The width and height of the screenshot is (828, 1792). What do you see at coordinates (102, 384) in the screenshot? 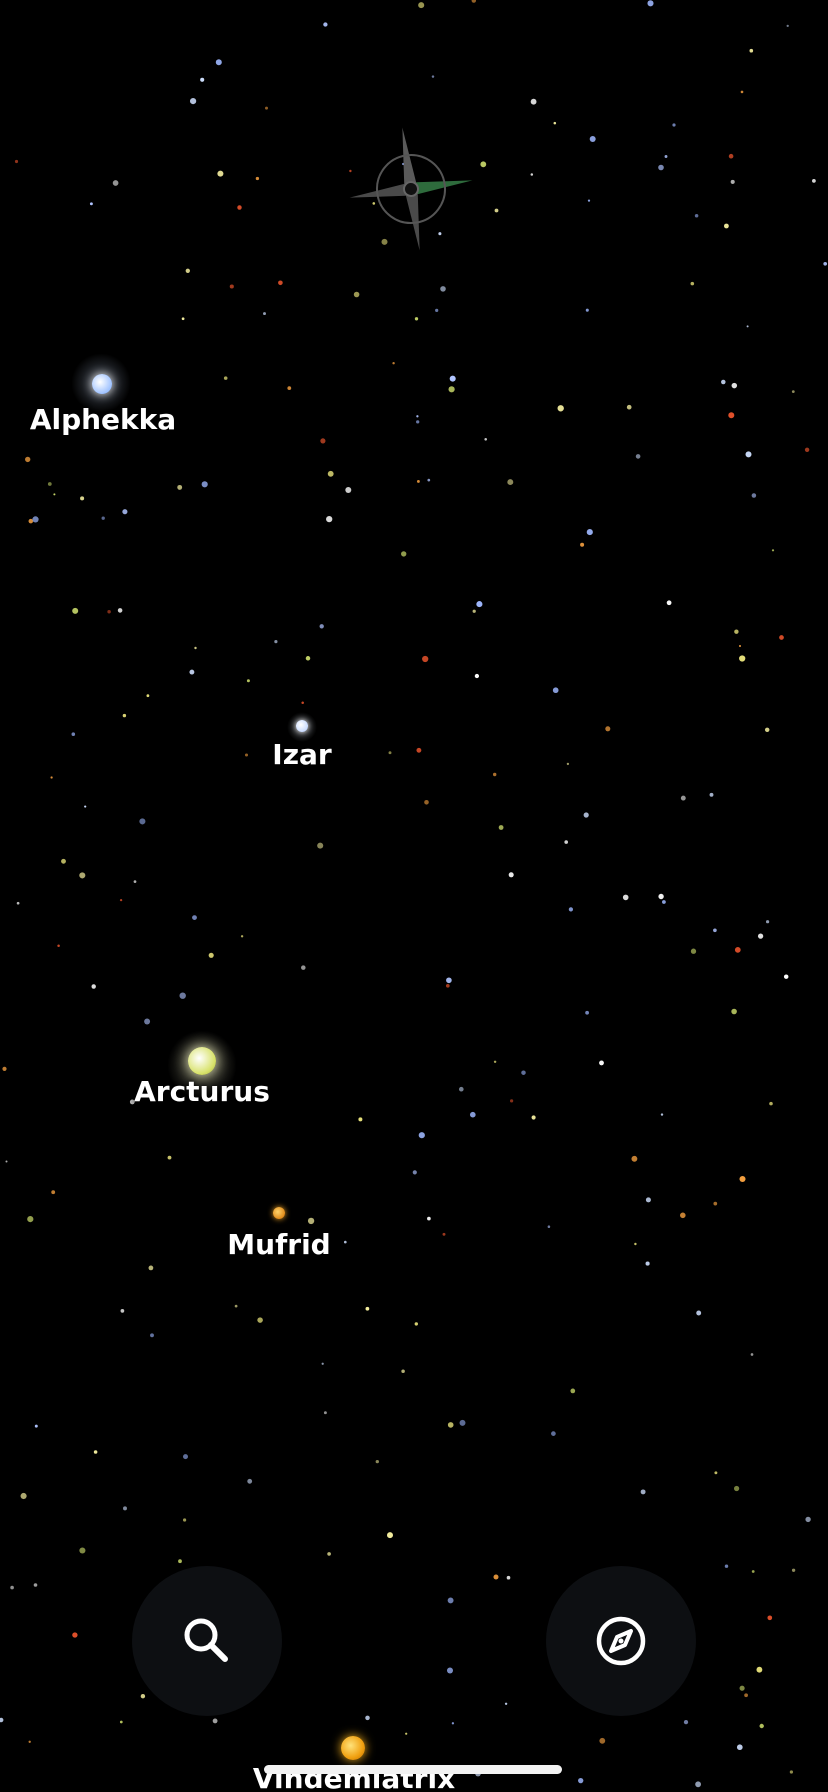
I see `star-body` at bounding box center [102, 384].